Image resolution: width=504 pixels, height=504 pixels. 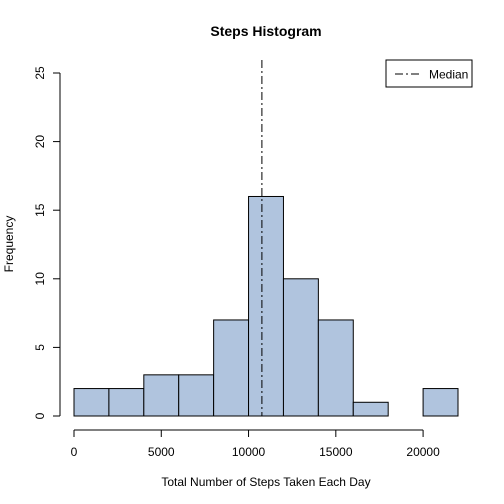 I want to click on x-tick-label: 15000, so click(x=336, y=452).